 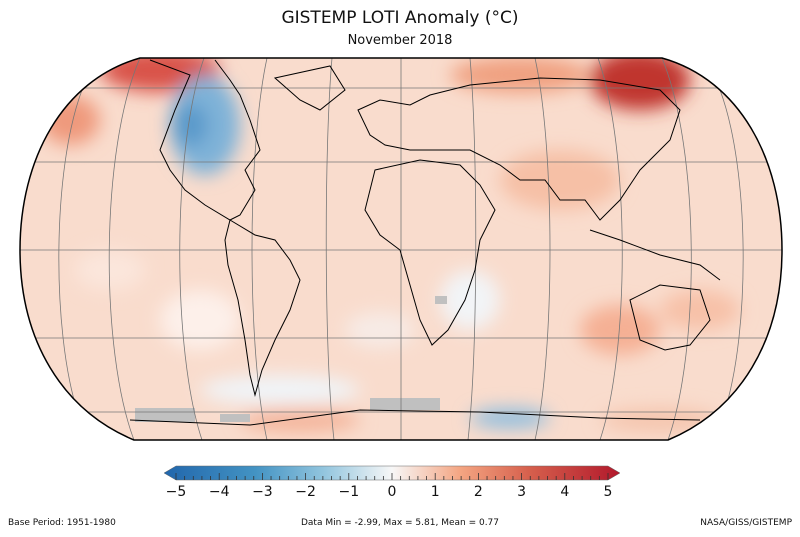 I want to click on colorbar-tick-label: 2, so click(x=478, y=492).